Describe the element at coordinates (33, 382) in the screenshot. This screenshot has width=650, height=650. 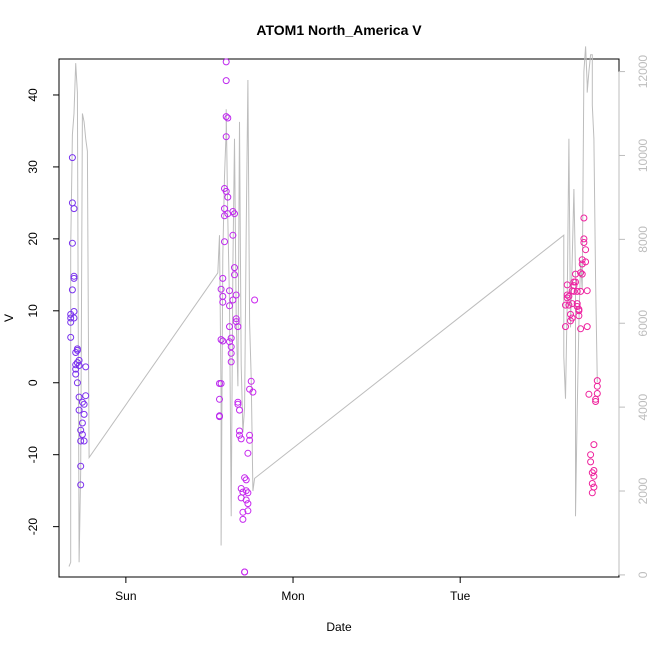
I see `y-tick-label: 0` at that location.